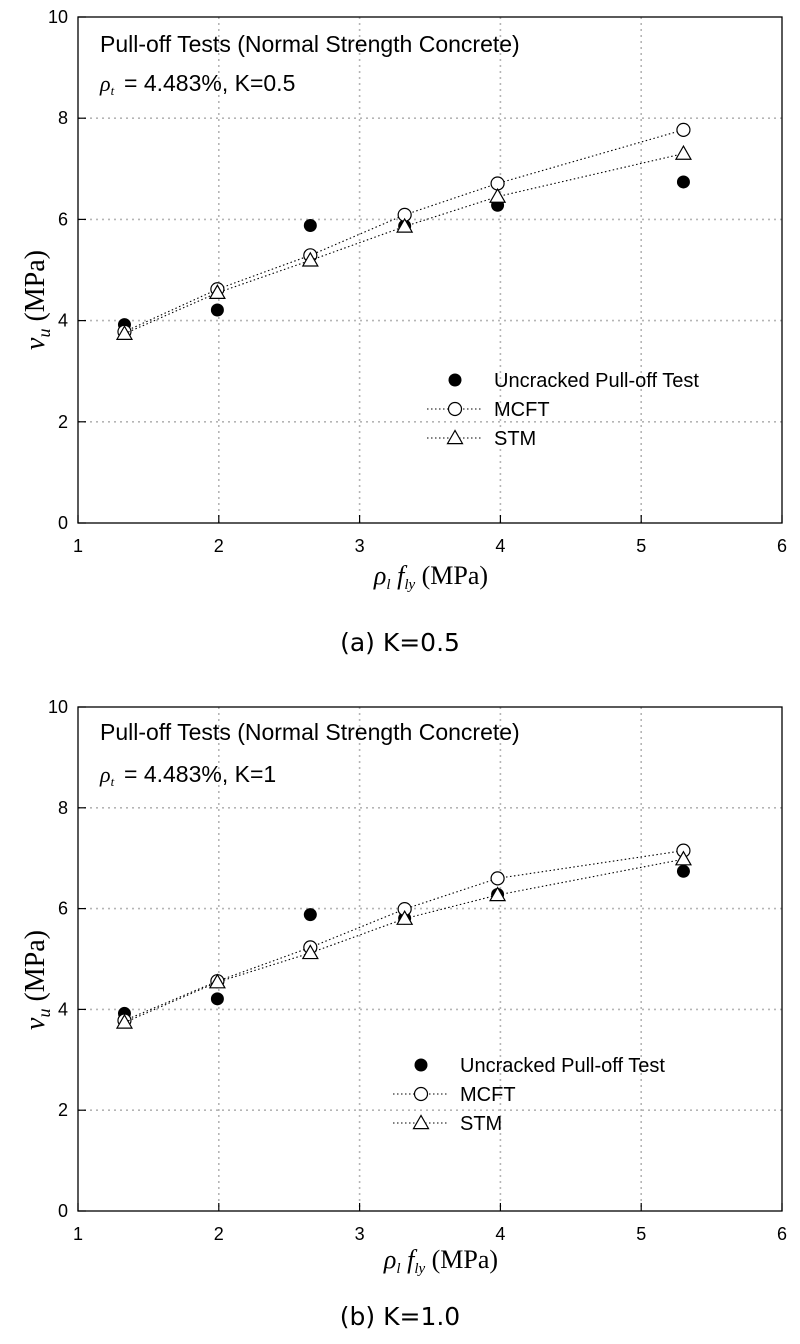 The width and height of the screenshot is (800, 1344). What do you see at coordinates (209, 83) in the screenshot?
I see `chart-subtitle: = 4.483%, K=0.5` at bounding box center [209, 83].